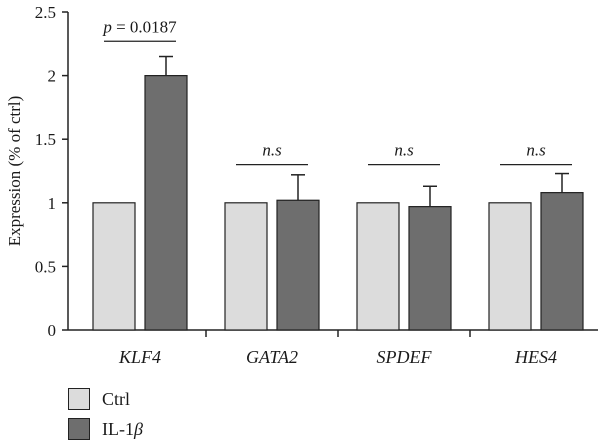  I want to click on legend-swatch-il1b, so click(79, 429).